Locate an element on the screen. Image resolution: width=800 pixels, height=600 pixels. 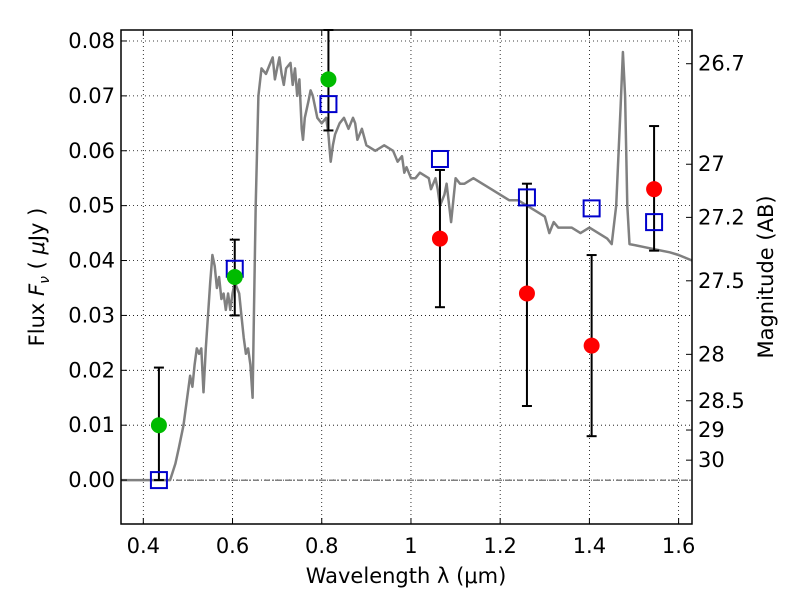
y-tick-label: 0.08 is located at coordinates (91, 41).